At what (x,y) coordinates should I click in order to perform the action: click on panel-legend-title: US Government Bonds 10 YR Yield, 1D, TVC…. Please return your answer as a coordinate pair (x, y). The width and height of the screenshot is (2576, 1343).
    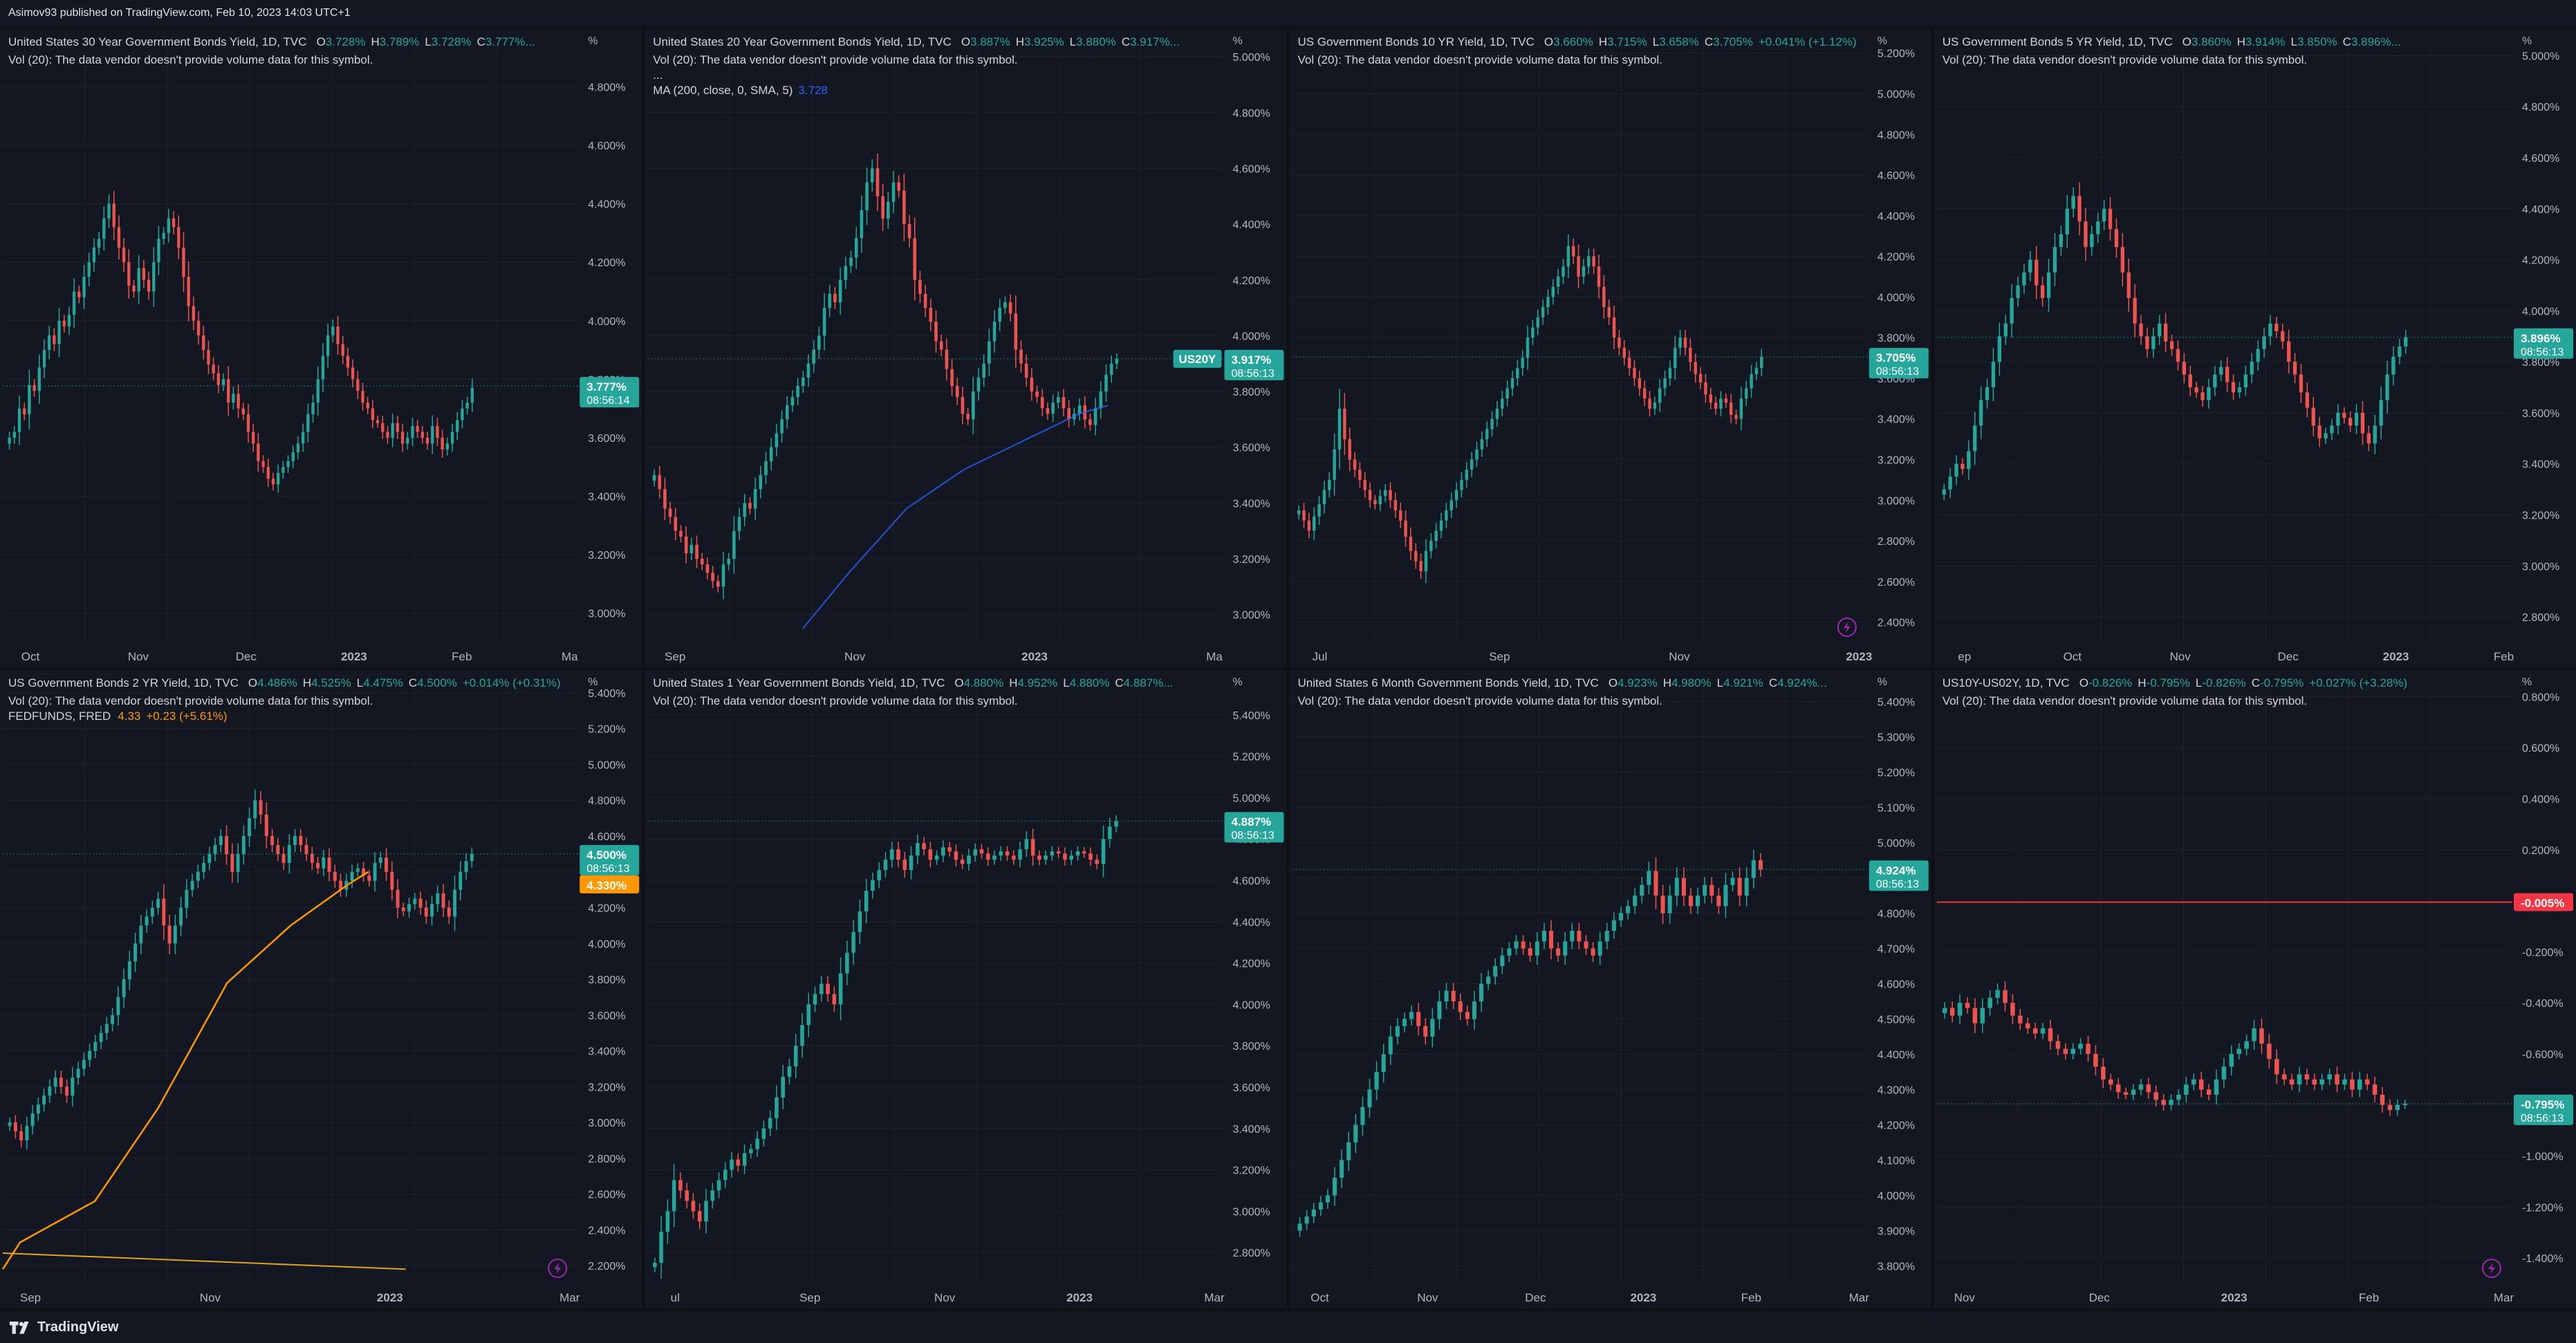
    Looking at the image, I should click on (1577, 41).